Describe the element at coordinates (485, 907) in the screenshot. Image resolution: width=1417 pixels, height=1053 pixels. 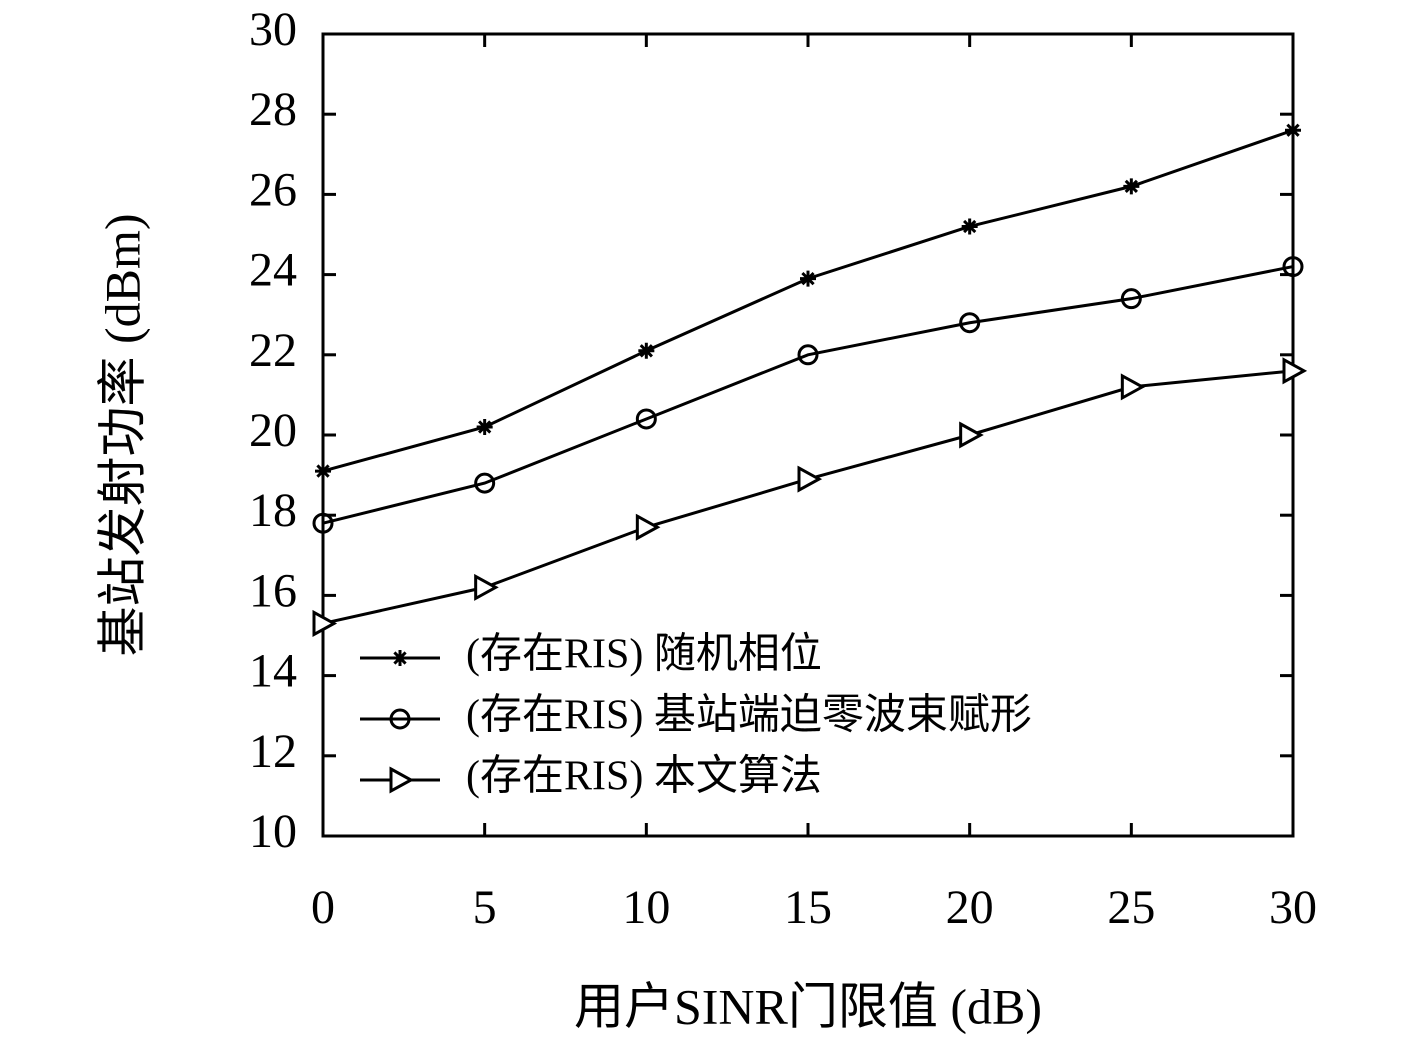
I see `x-tick-label: 5` at that location.